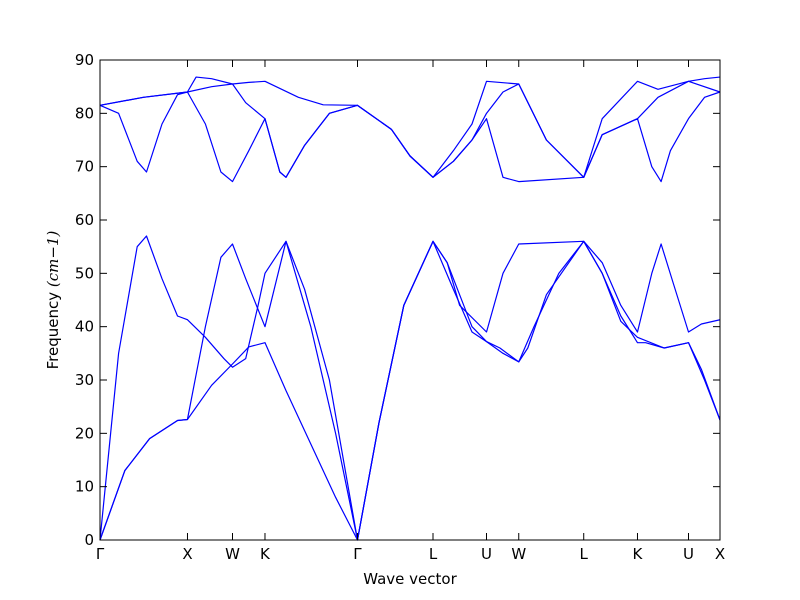 The width and height of the screenshot is (800, 600). Describe the element at coordinates (84, 220) in the screenshot. I see `y-tick-label: 60` at that location.